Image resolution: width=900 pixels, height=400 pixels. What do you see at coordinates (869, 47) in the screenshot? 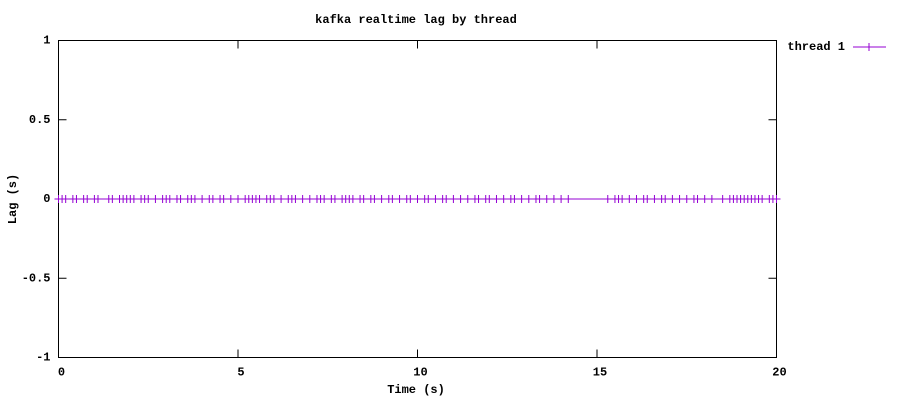
I see `legend-swatch` at bounding box center [869, 47].